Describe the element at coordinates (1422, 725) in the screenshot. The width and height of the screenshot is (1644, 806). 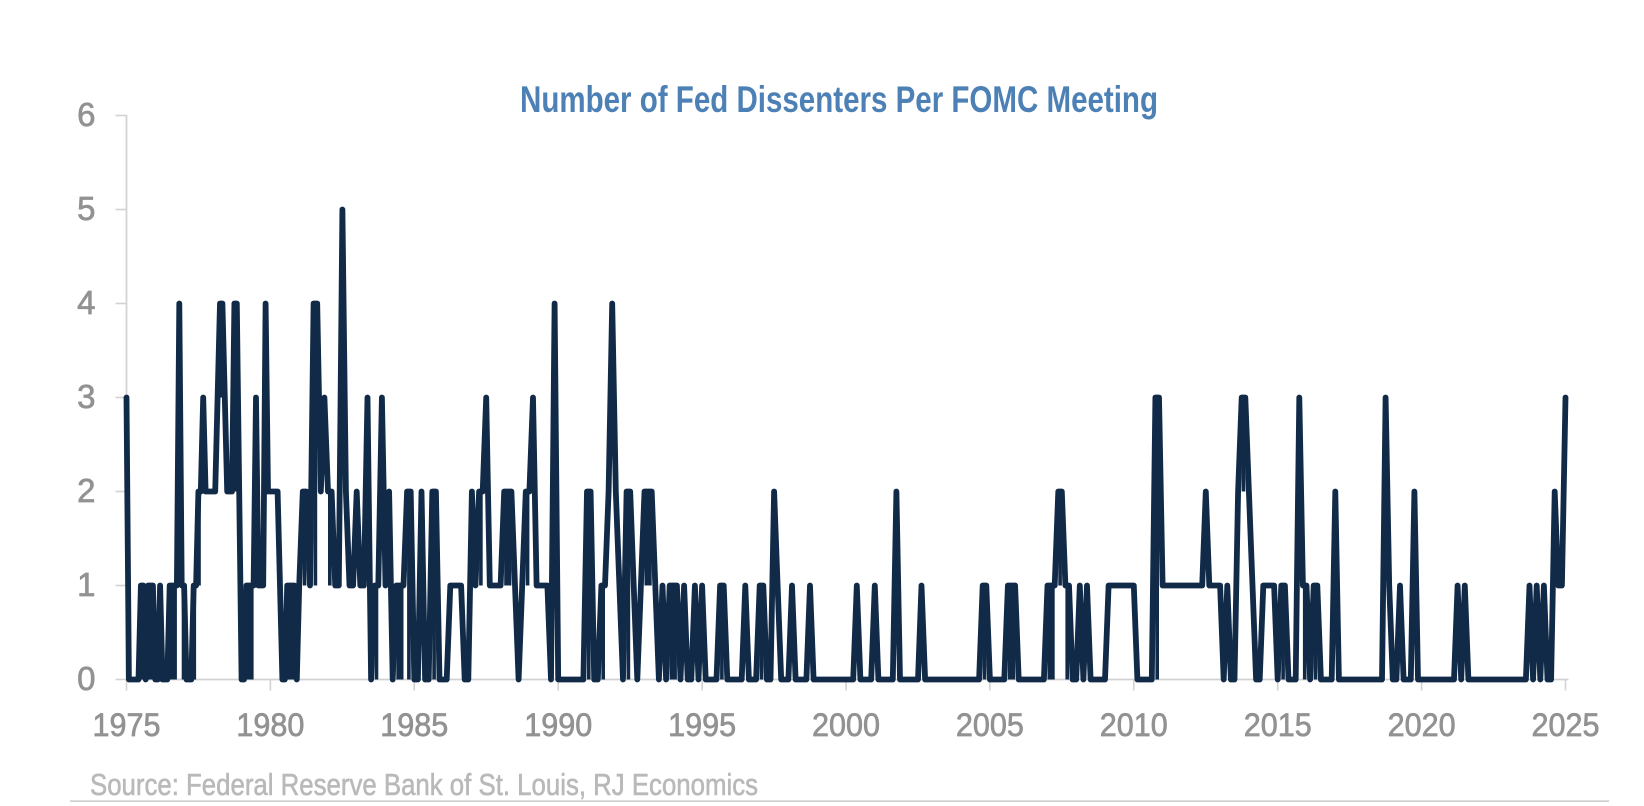
I see `svg-text: 2020` at that location.